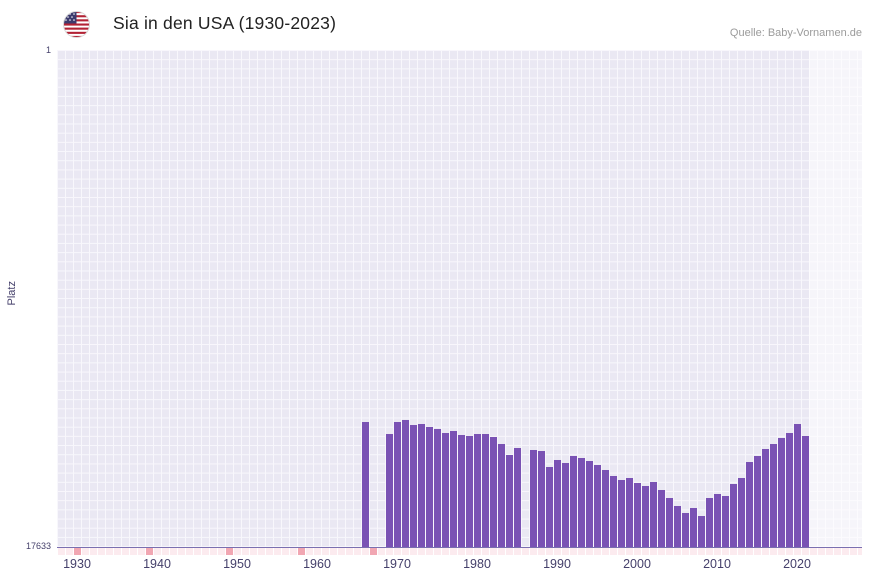  What do you see at coordinates (405, 483) in the screenshot?
I see `bar-1971` at bounding box center [405, 483].